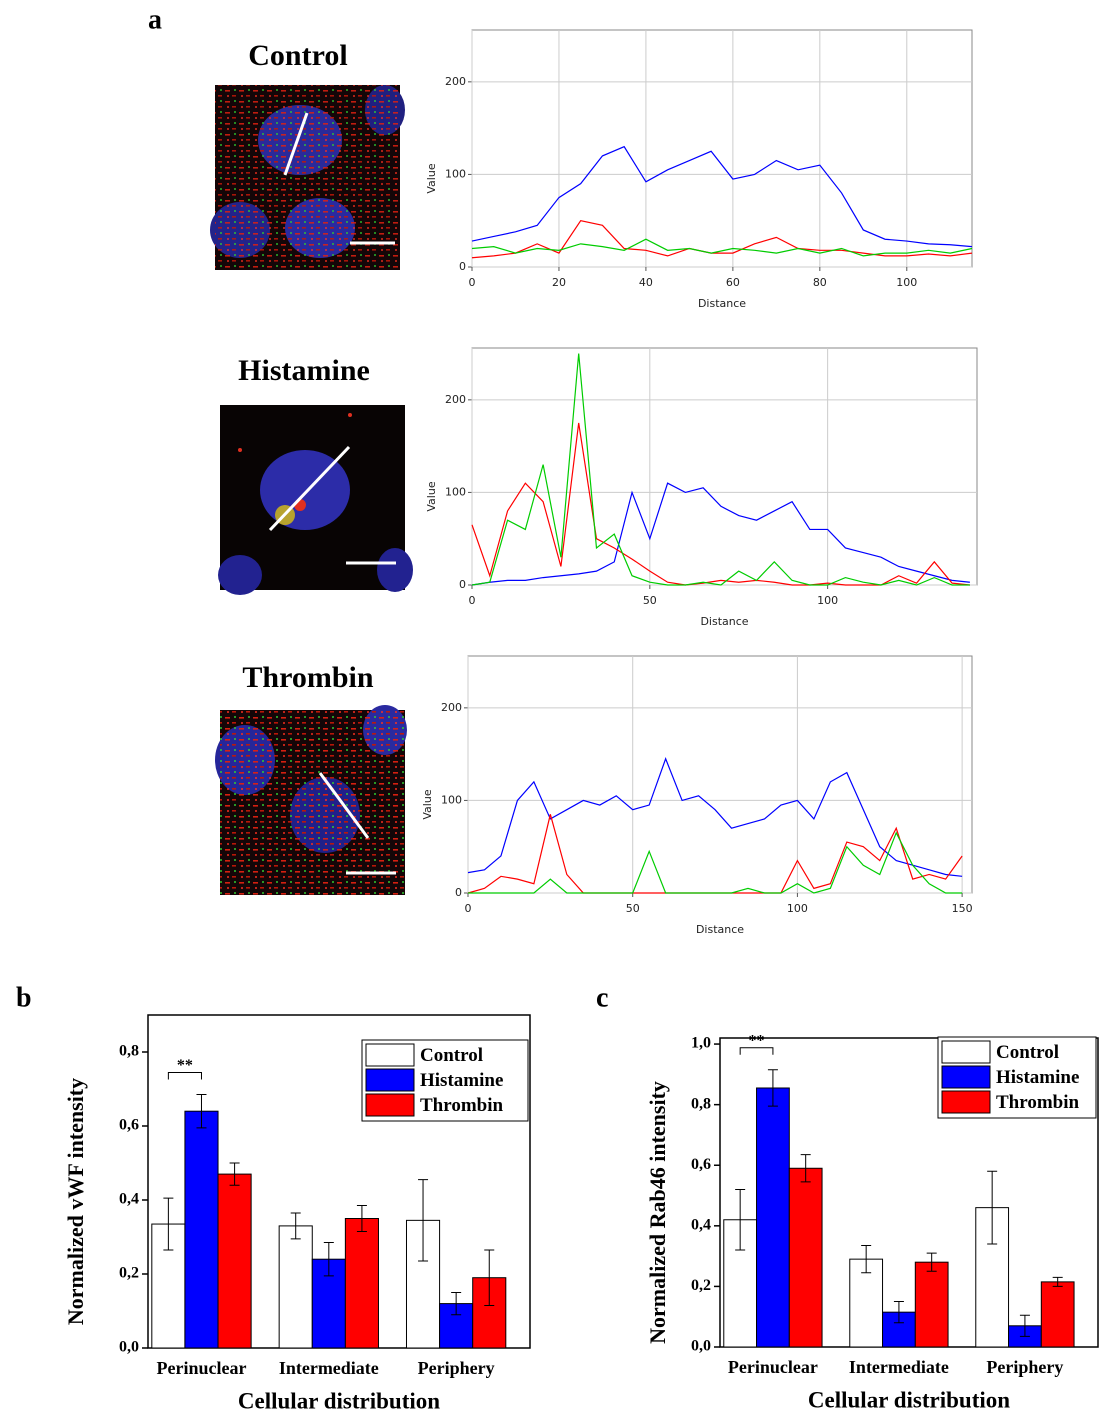 The width and height of the screenshot is (1104, 1418). I want to click on panel-label: a, so click(155, 19).